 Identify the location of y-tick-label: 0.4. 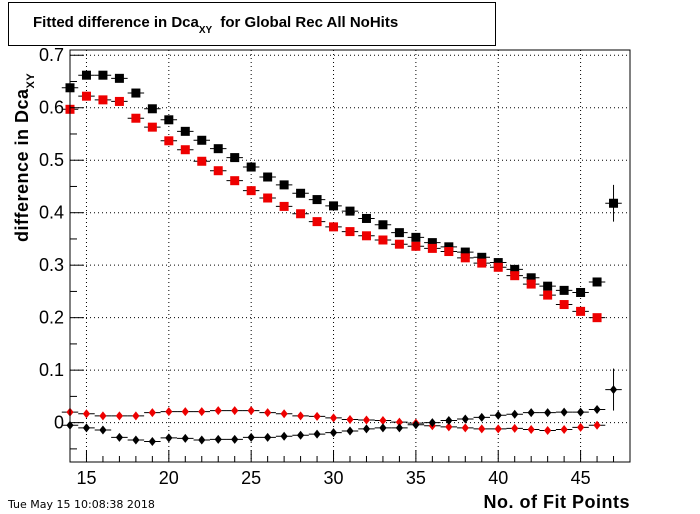
(51, 213).